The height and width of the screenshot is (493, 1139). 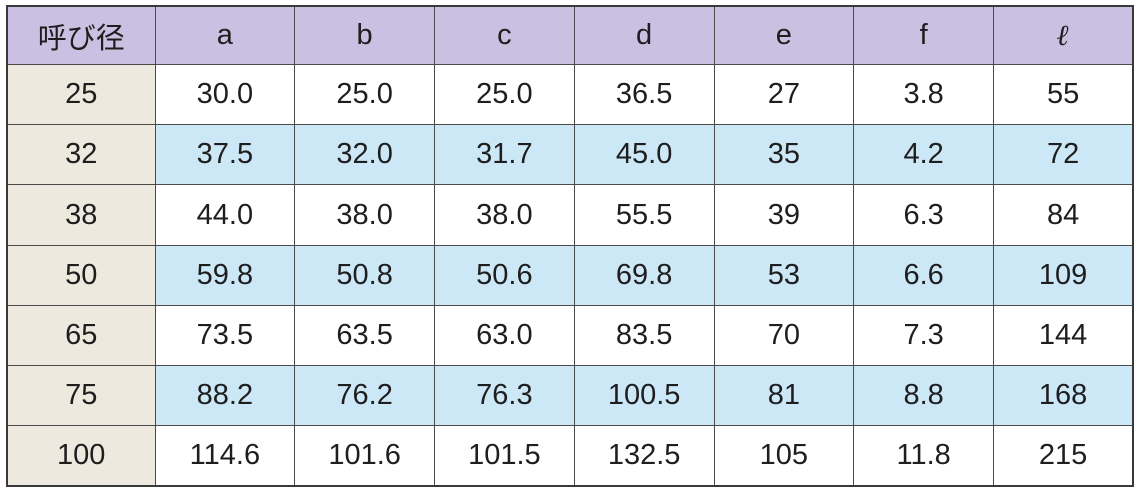 What do you see at coordinates (784, 94) in the screenshot?
I see `table-cell: 27` at bounding box center [784, 94].